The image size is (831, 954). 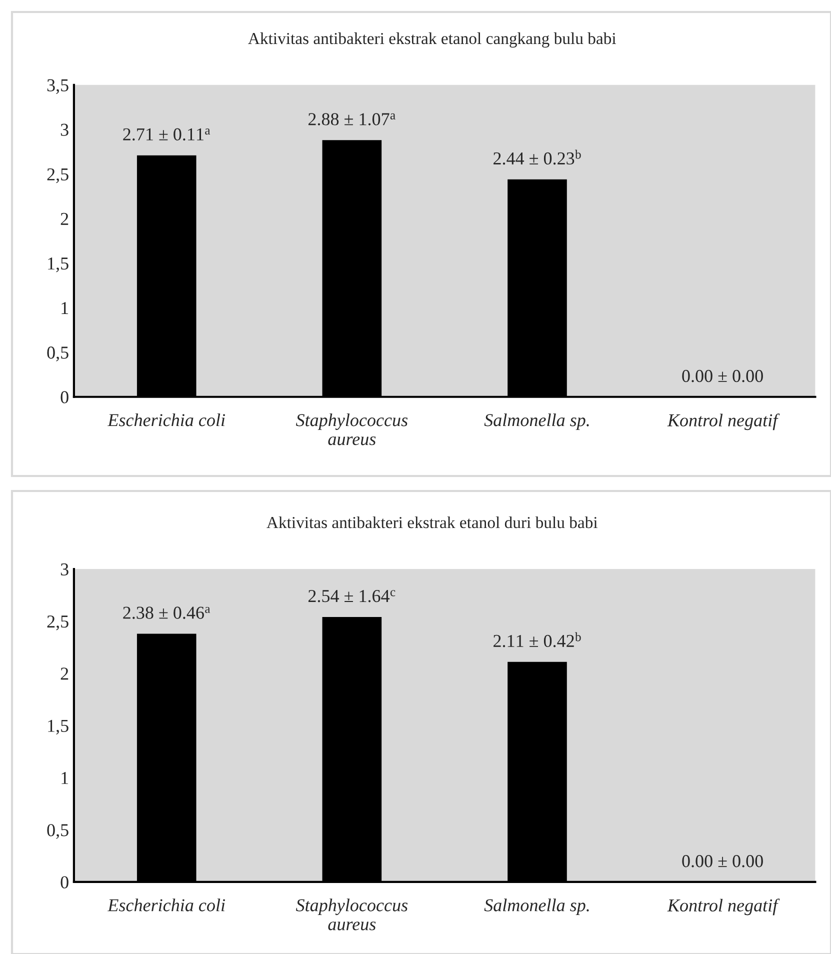 What do you see at coordinates (432, 522) in the screenshot?
I see `chart-title: Aktivitas antibakteri ekstrak etanol duri bulu babi` at bounding box center [432, 522].